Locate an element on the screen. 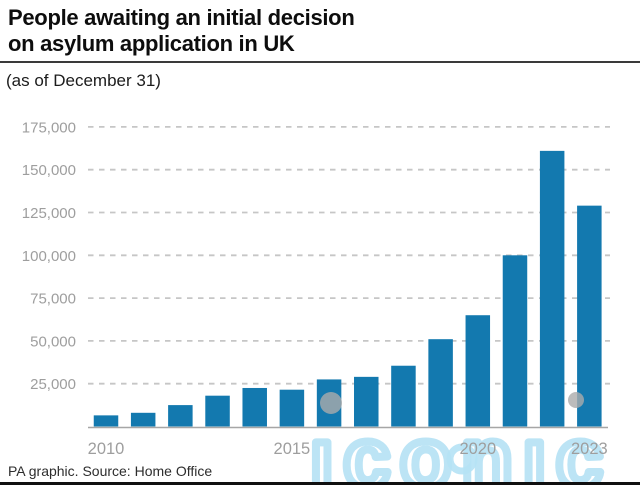 The image size is (640, 489). y-tick-label: 125,000 is located at coordinates (49, 213).